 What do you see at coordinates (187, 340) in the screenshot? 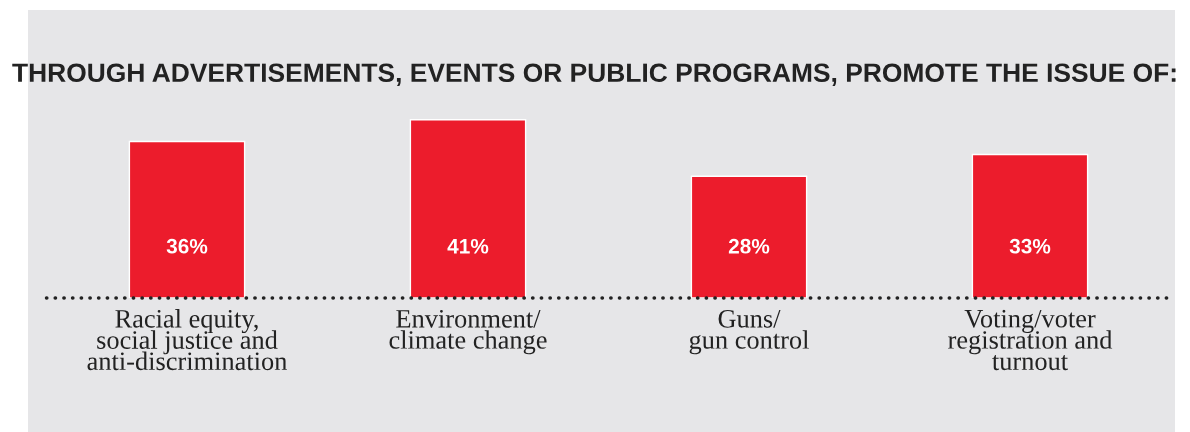
I see `x-tick-label: Racial equity, social justice and anti-discrimination` at bounding box center [187, 340].